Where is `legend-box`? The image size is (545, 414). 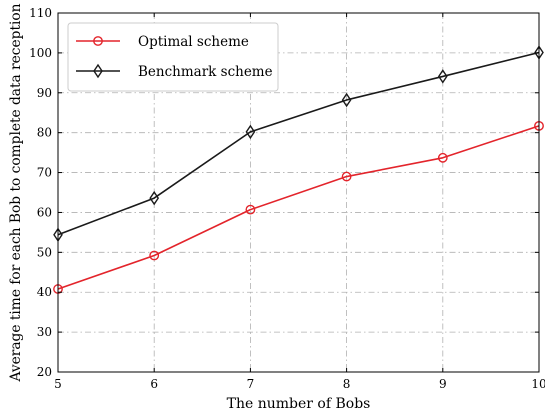 legend-box is located at coordinates (173, 57).